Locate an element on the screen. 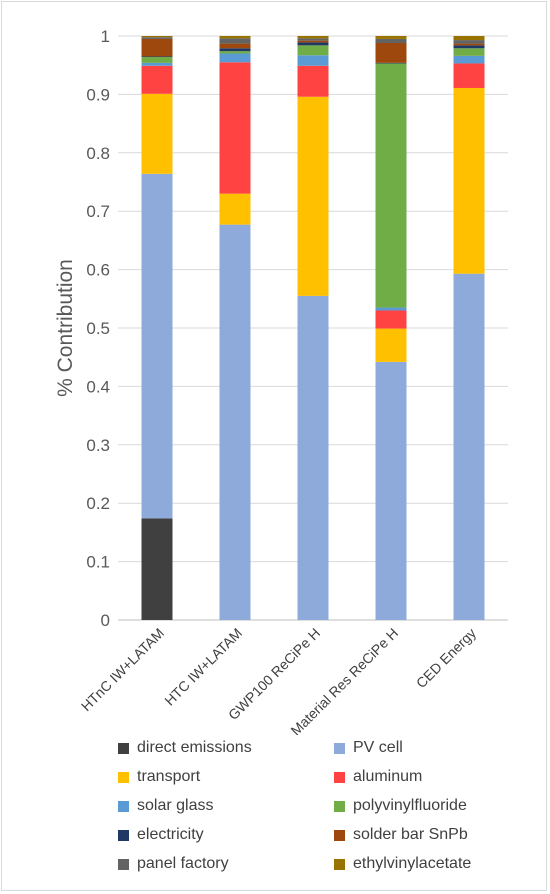 The height and width of the screenshot is (894, 550). y-axis-ticks: 0 0.1 0.2 0.3 0.4 0.5 0.6 0.7 0.8 0.9 1 is located at coordinates (98, 328).